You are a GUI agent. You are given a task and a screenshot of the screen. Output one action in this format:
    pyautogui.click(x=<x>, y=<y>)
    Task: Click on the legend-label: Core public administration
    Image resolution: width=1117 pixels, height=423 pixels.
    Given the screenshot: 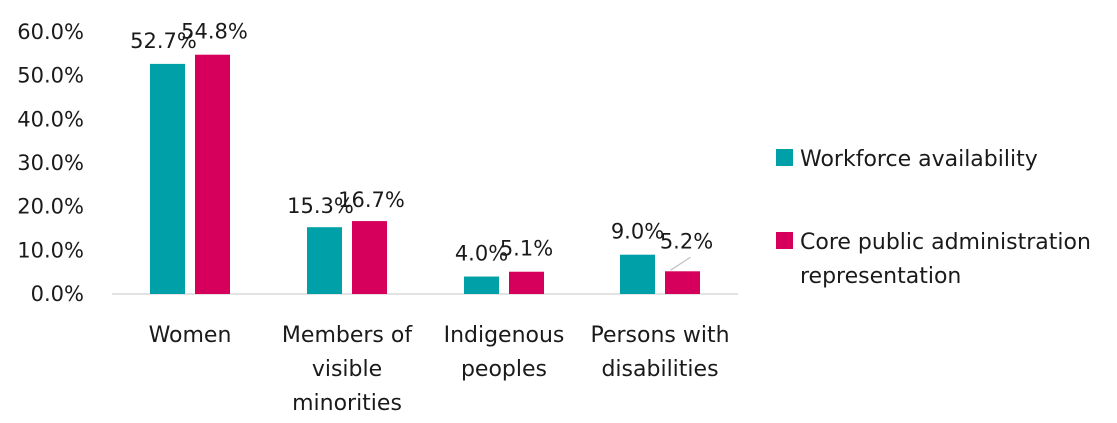 What is the action you would take?
    pyautogui.click(x=945, y=242)
    